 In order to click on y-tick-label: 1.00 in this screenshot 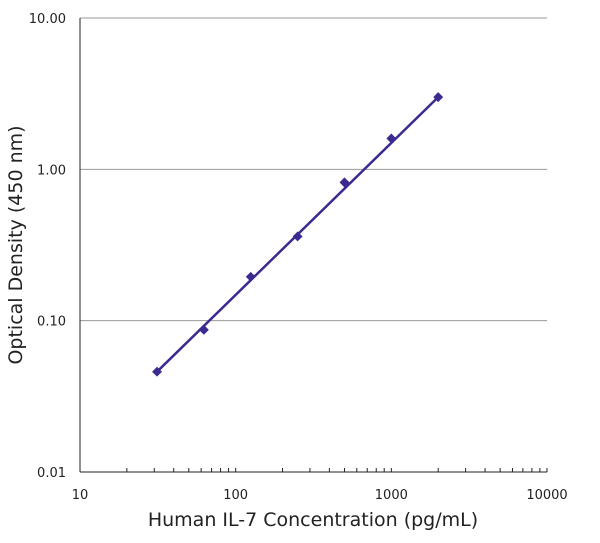, I will do `click(51, 170)`.